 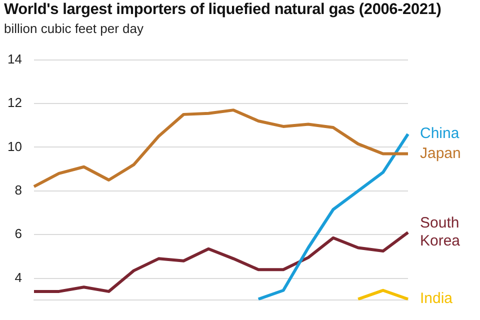 I want to click on y-tick-label: 8, so click(x=18, y=190).